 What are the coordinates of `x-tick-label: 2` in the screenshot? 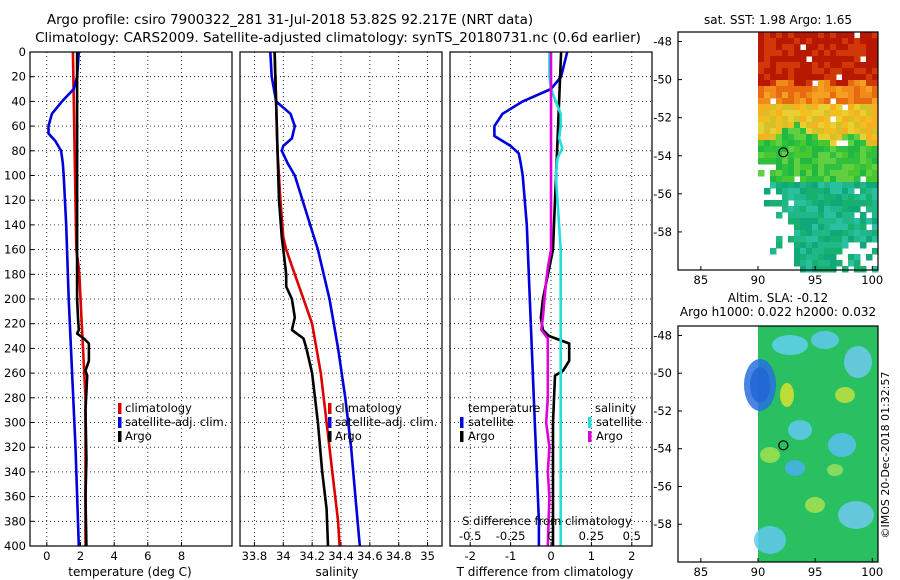 It's located at (631, 556).